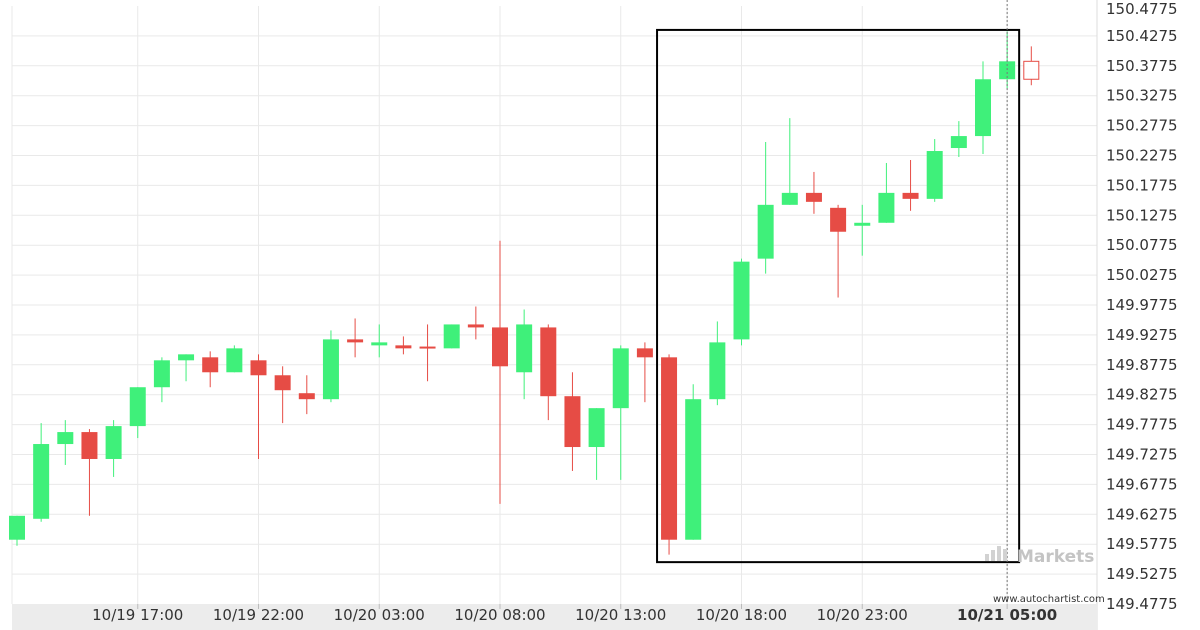  What do you see at coordinates (1142, 395) in the screenshot?
I see `y-tick-label: 149.8275` at bounding box center [1142, 395].